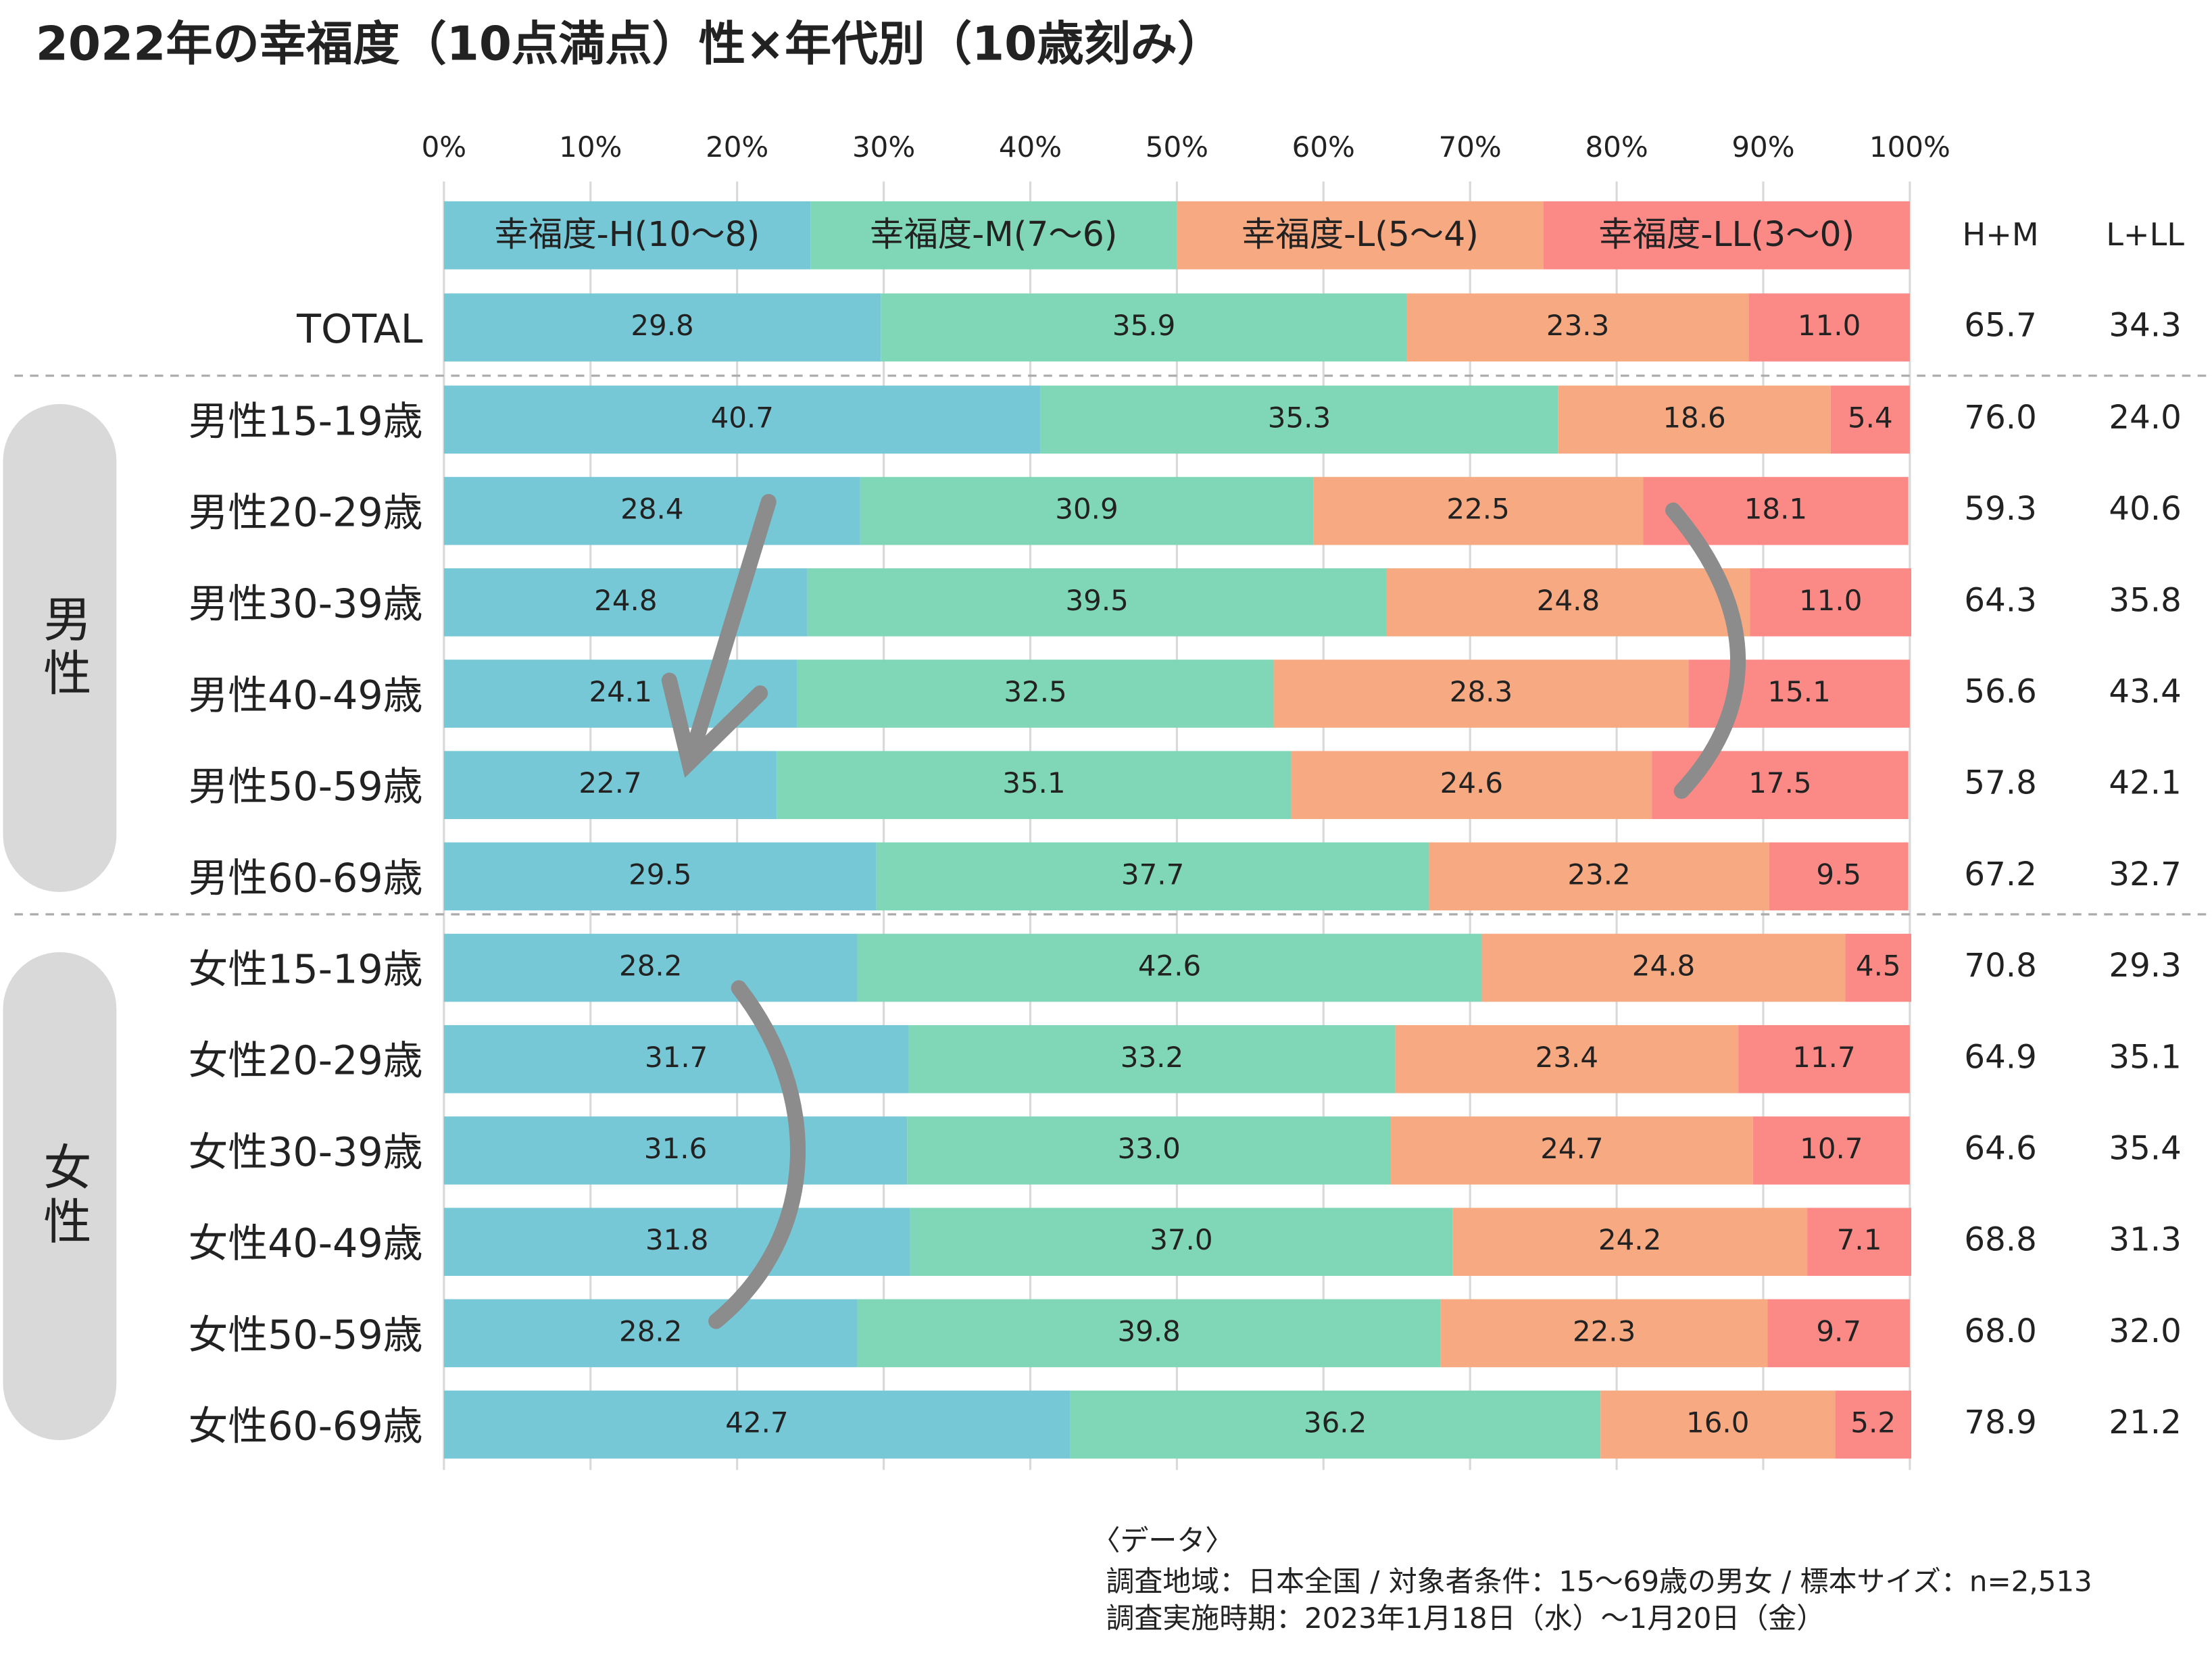 The image size is (2212, 1657). Describe the element at coordinates (883, 147) in the screenshot. I see `x-tick-label: 30%` at that location.